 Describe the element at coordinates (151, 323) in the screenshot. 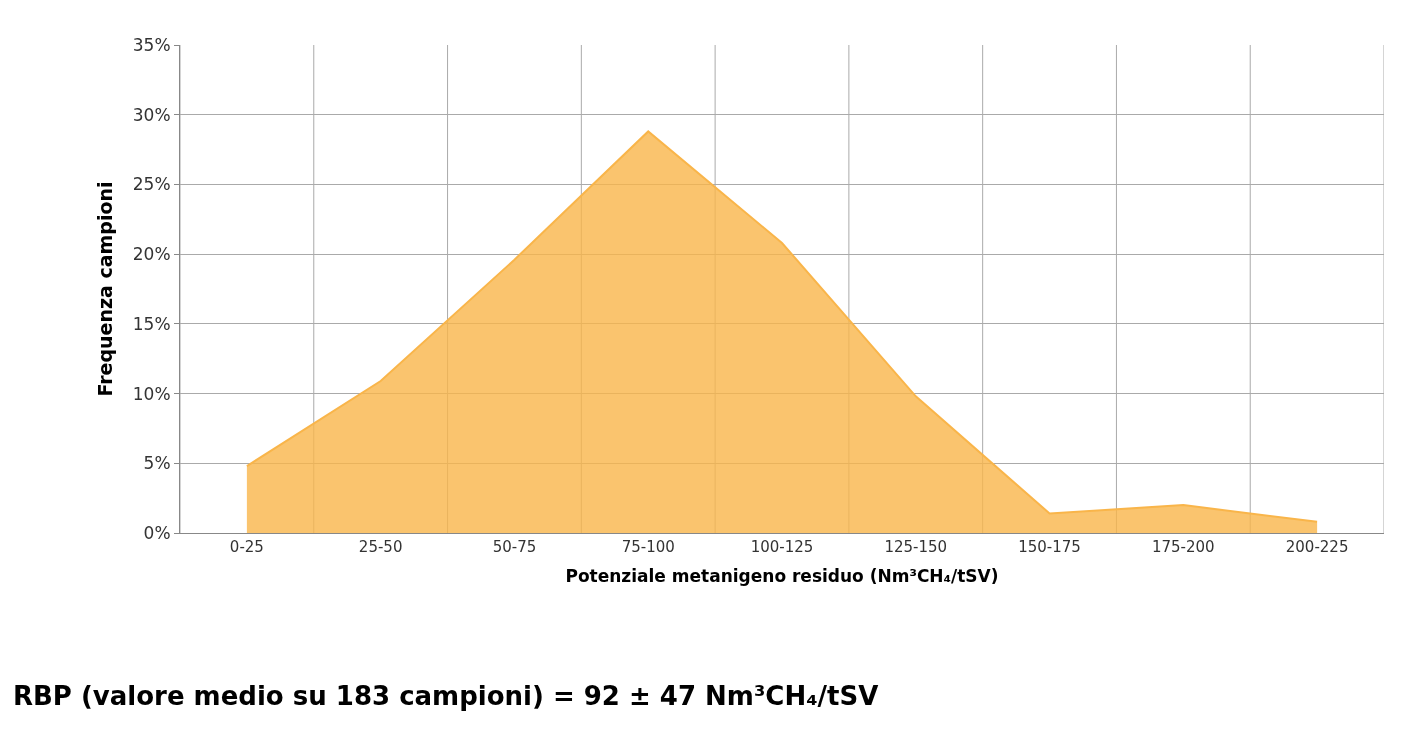

I see `y-tick-label: 15%` at that location.